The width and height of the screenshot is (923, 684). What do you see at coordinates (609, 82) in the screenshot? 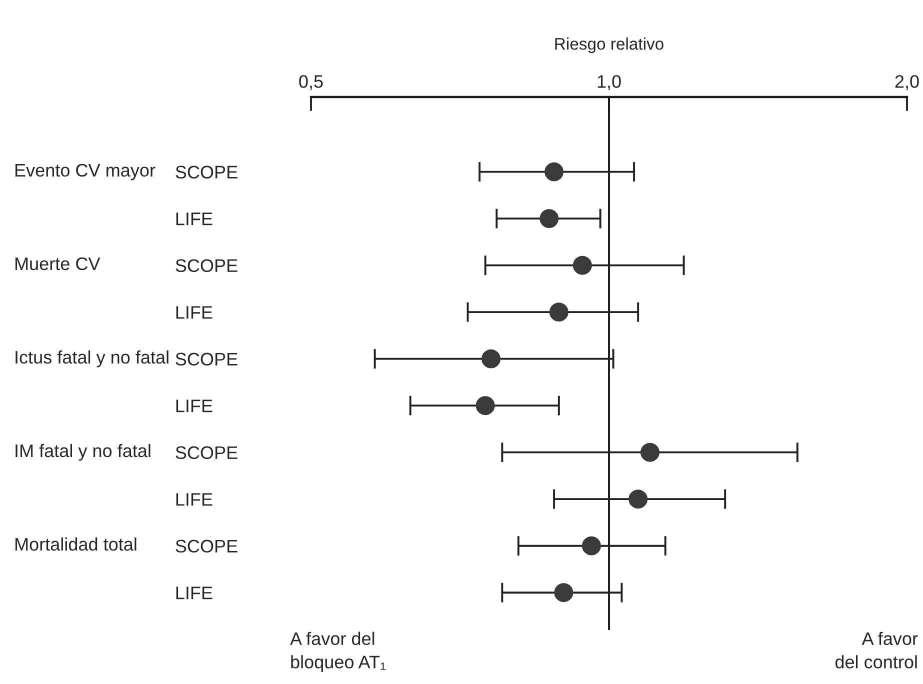
I see `x-tick-label: 1,0` at bounding box center [609, 82].